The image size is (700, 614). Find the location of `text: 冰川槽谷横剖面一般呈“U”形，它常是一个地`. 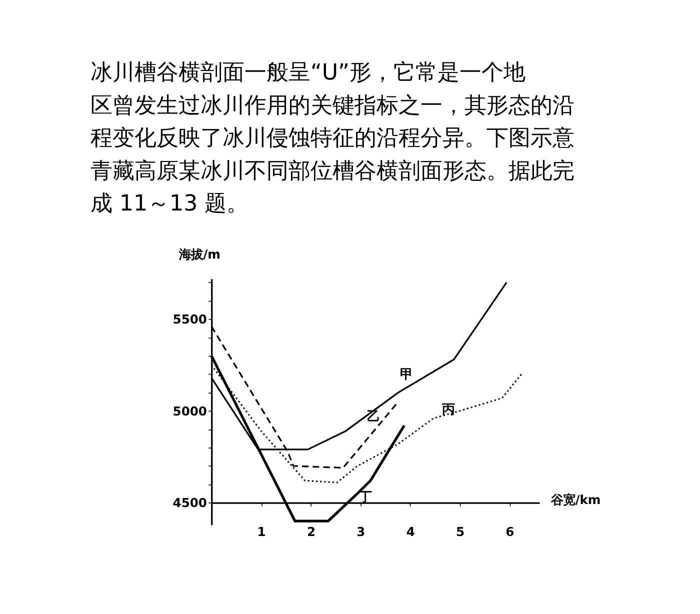

text: 冰川槽谷横剖面一般呈“U”形，它常是一个地 is located at coordinates (308, 73).